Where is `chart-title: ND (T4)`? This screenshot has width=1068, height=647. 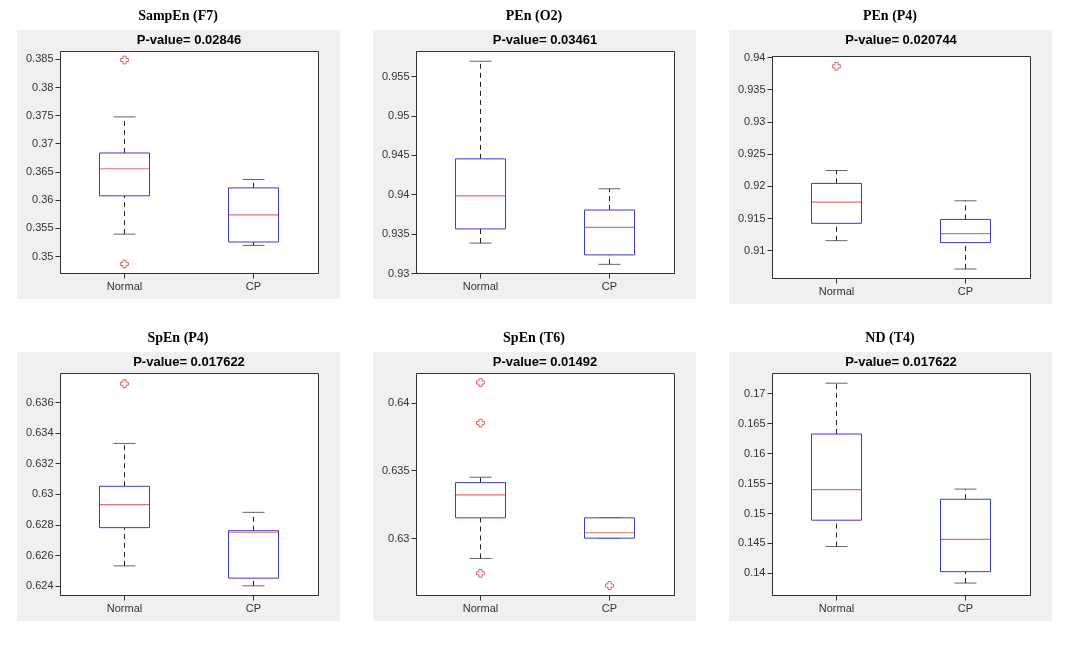
chart-title: ND (T4) is located at coordinates (890, 338).